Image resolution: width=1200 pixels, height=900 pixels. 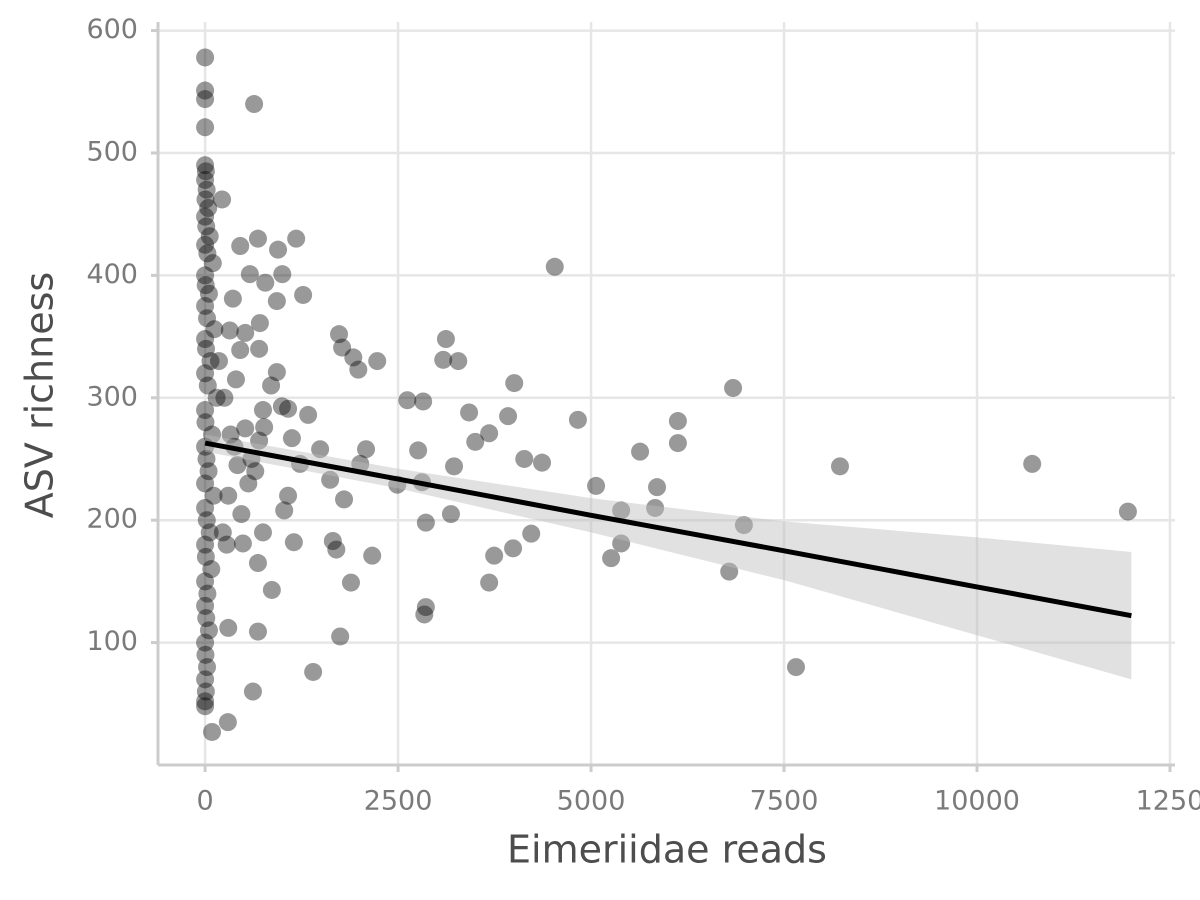 What do you see at coordinates (112, 519) in the screenshot?
I see `y-tick-label: 200` at bounding box center [112, 519].